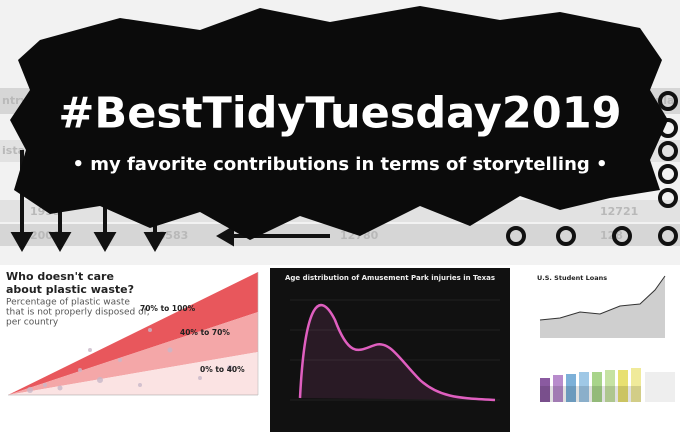 The height and width of the screenshot is (432, 680). I want to click on table-cell: 128, so click(611, 235).